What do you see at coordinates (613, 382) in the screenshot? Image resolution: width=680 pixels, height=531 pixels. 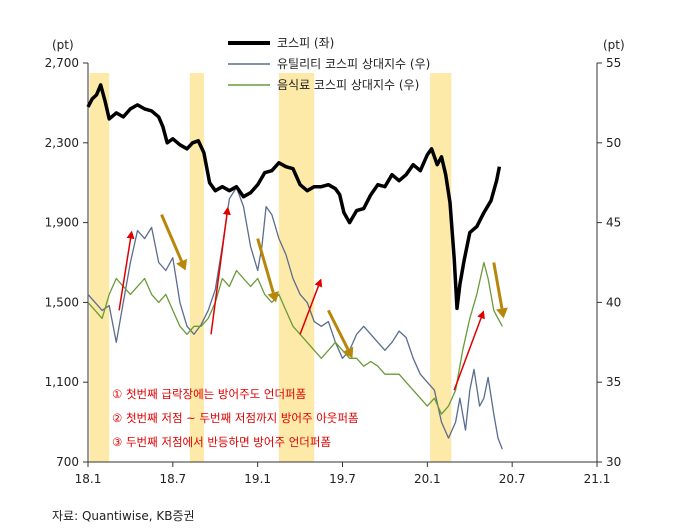 I see `right-tick-label: 35` at bounding box center [613, 382].